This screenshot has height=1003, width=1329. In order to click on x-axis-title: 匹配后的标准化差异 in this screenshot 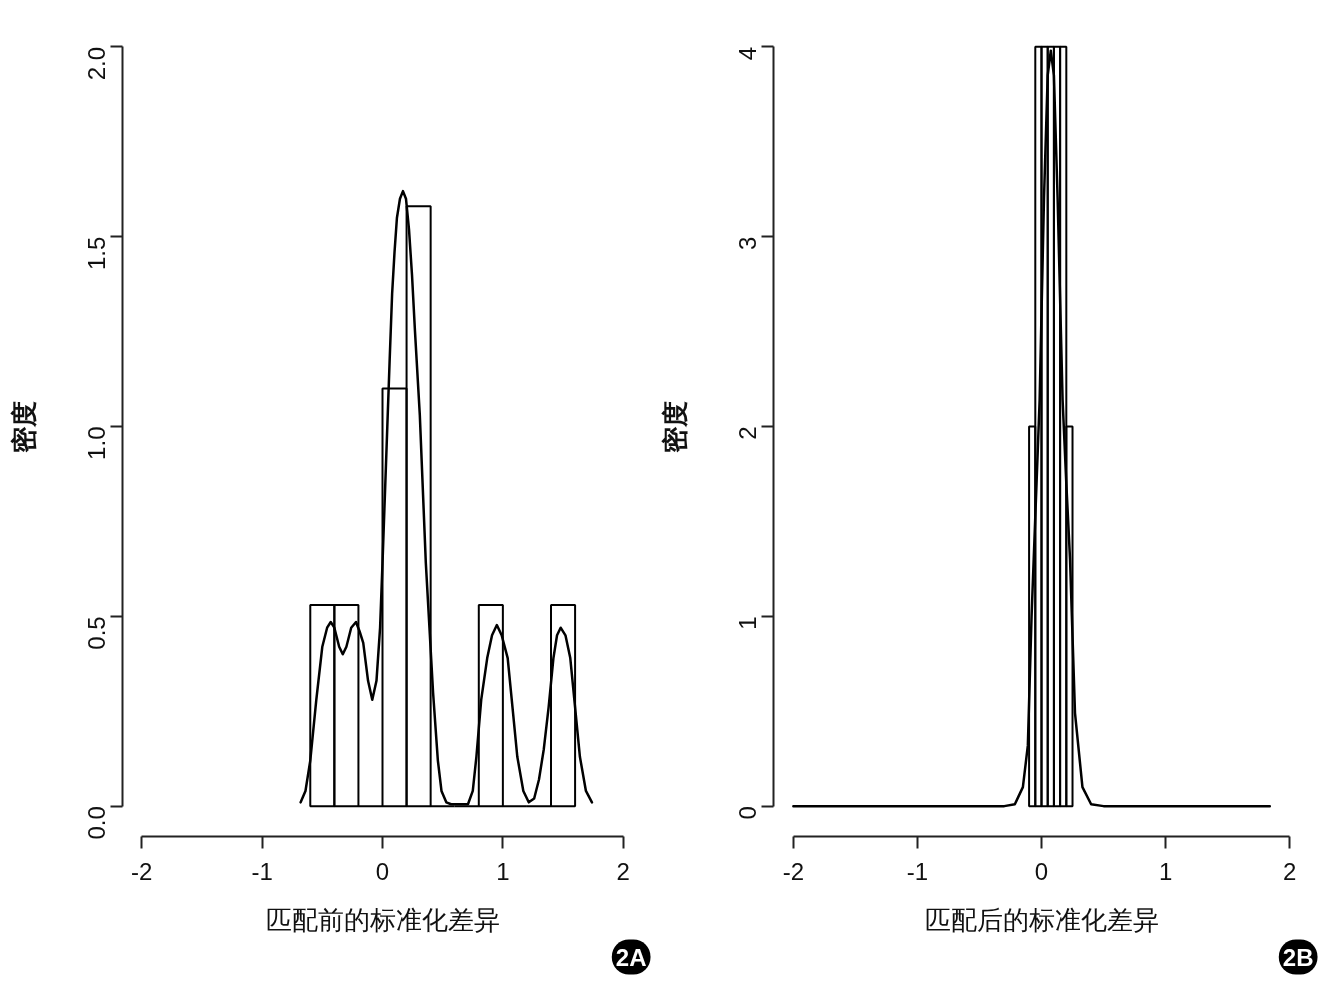, I will do `click(1041, 919)`.